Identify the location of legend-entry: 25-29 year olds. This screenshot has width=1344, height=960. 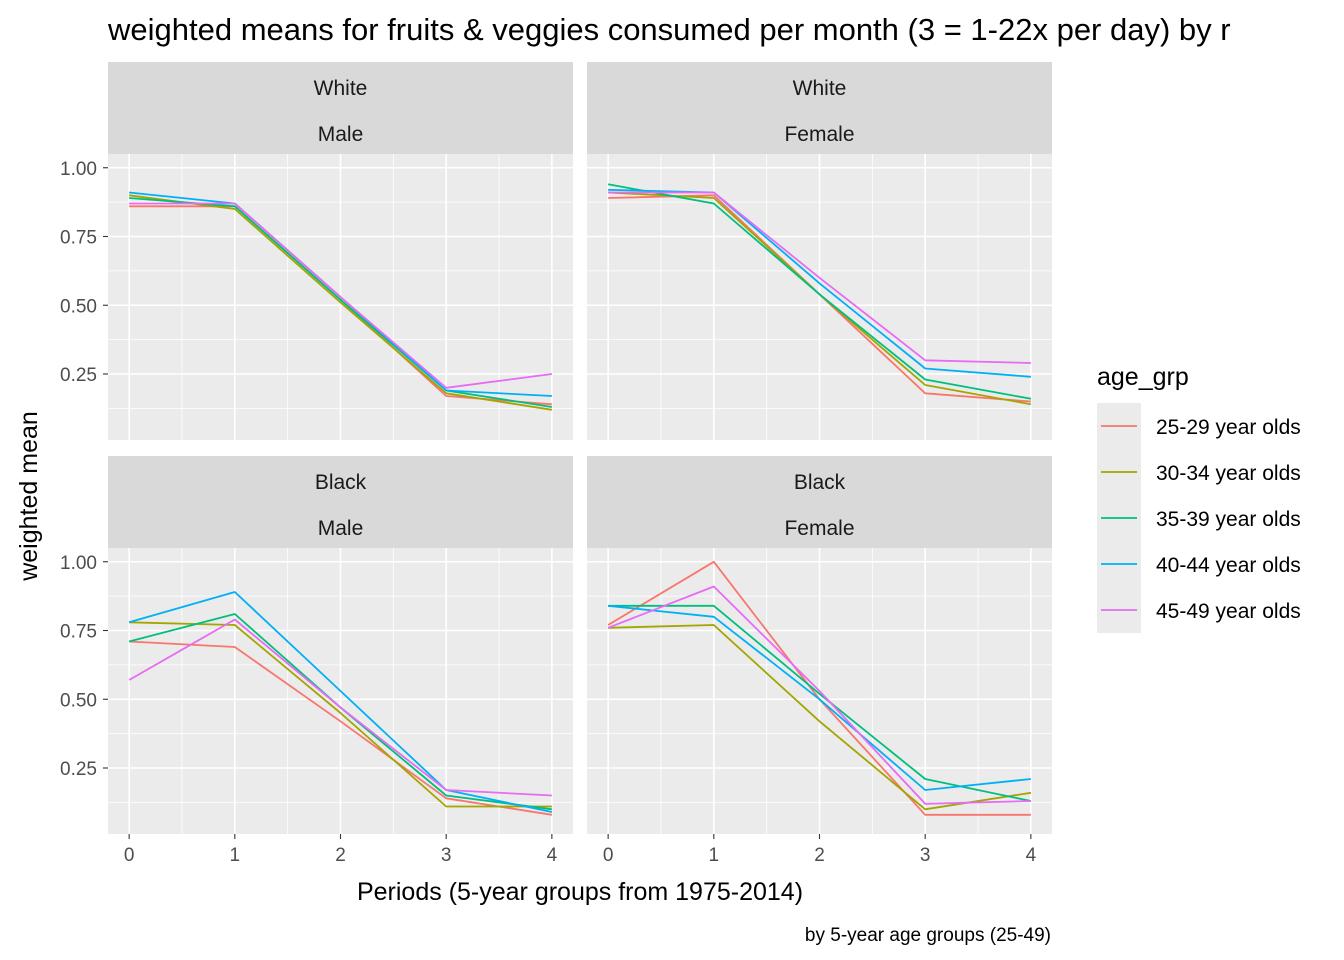
(1199, 426).